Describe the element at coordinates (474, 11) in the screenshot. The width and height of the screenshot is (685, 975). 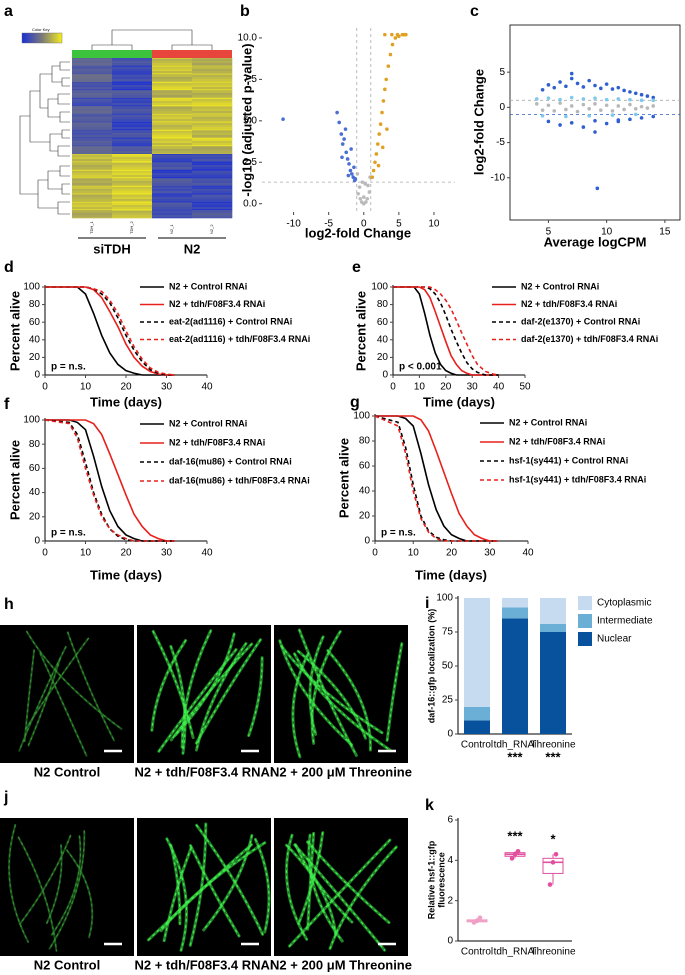
I see `panel-label: c` at that location.